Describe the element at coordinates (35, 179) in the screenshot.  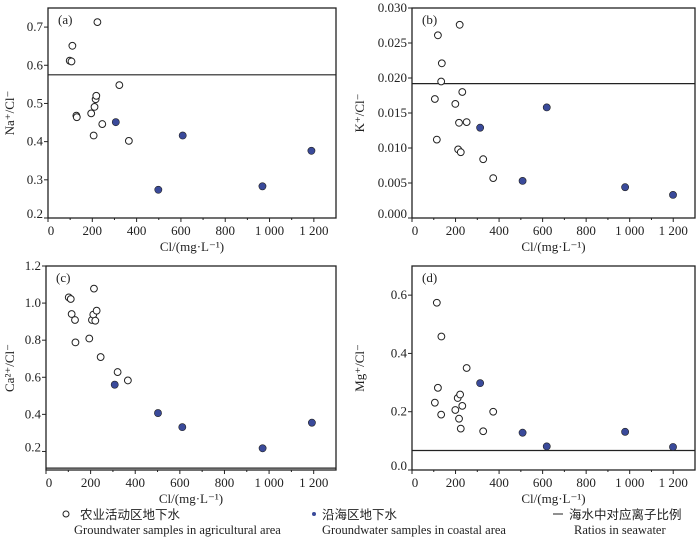
I see `y-tick-label: 0.3` at that location.